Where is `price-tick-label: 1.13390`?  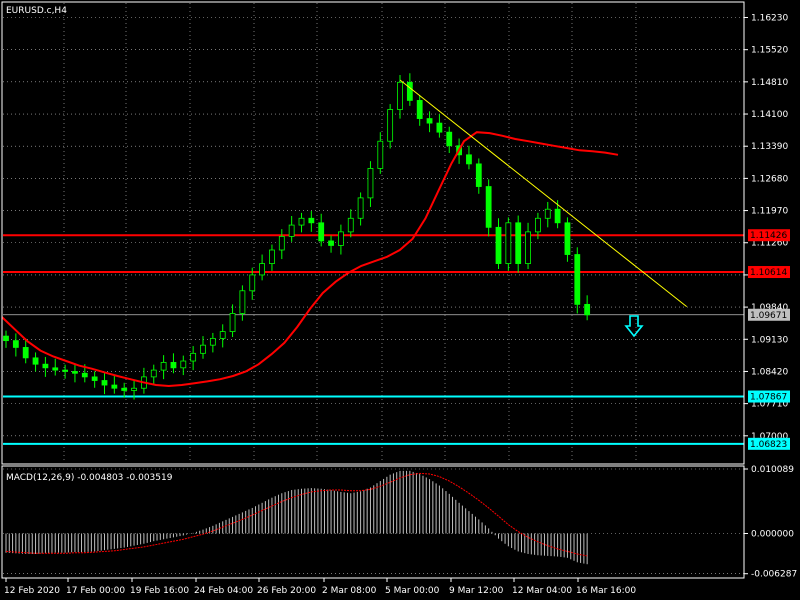 price-tick-label: 1.13390 is located at coordinates (769, 147).